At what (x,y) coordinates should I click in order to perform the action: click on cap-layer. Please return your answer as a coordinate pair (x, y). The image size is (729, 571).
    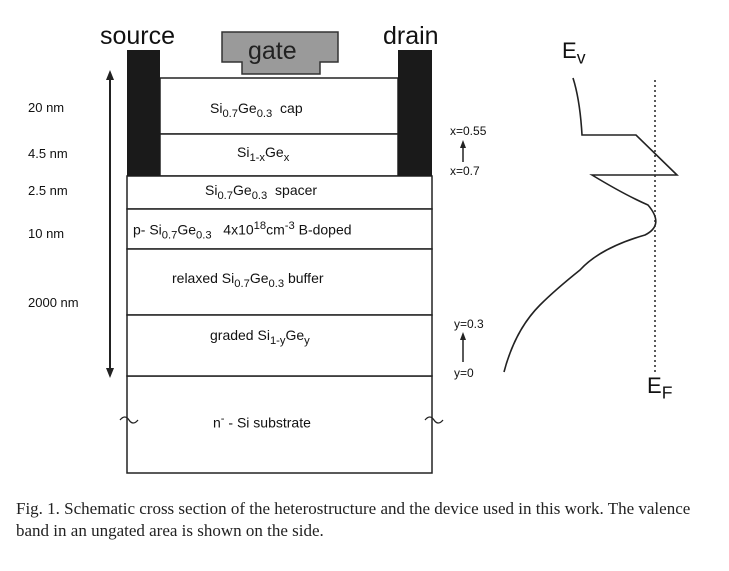
    Looking at the image, I should click on (279, 106).